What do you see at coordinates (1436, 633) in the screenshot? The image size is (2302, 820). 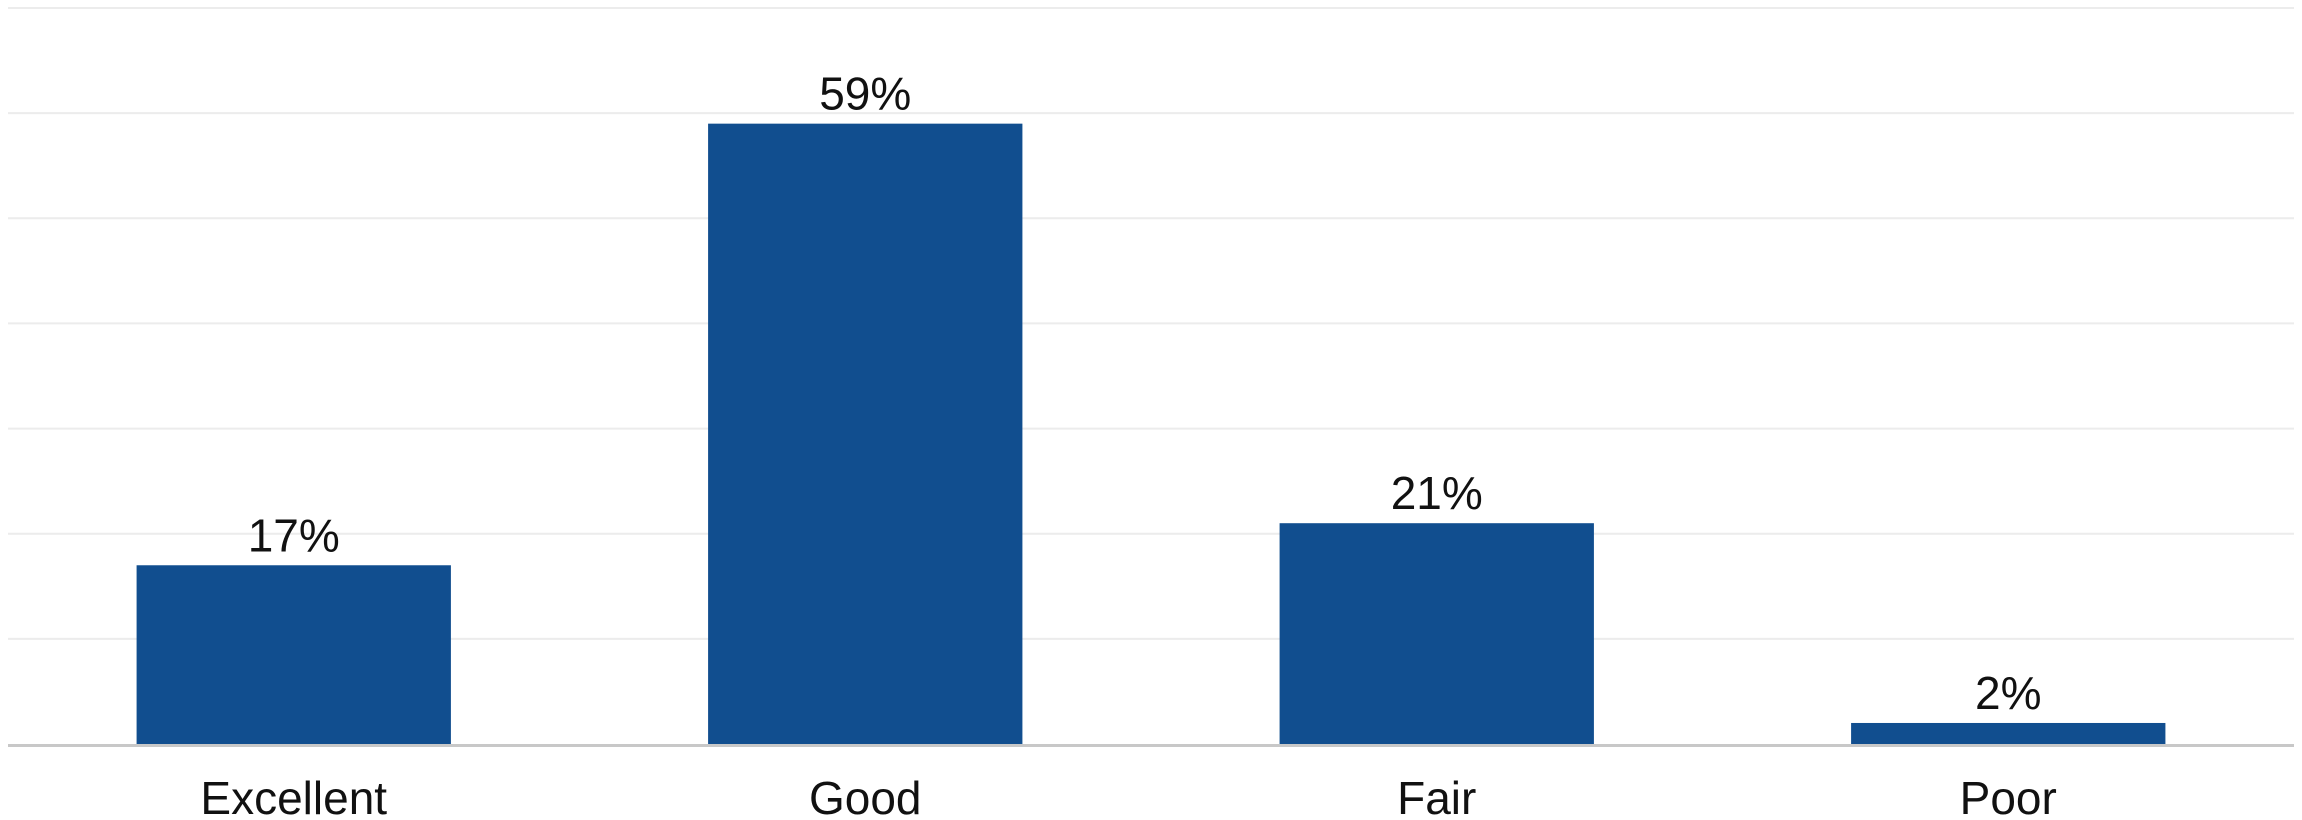 I see `bar-fair` at bounding box center [1436, 633].